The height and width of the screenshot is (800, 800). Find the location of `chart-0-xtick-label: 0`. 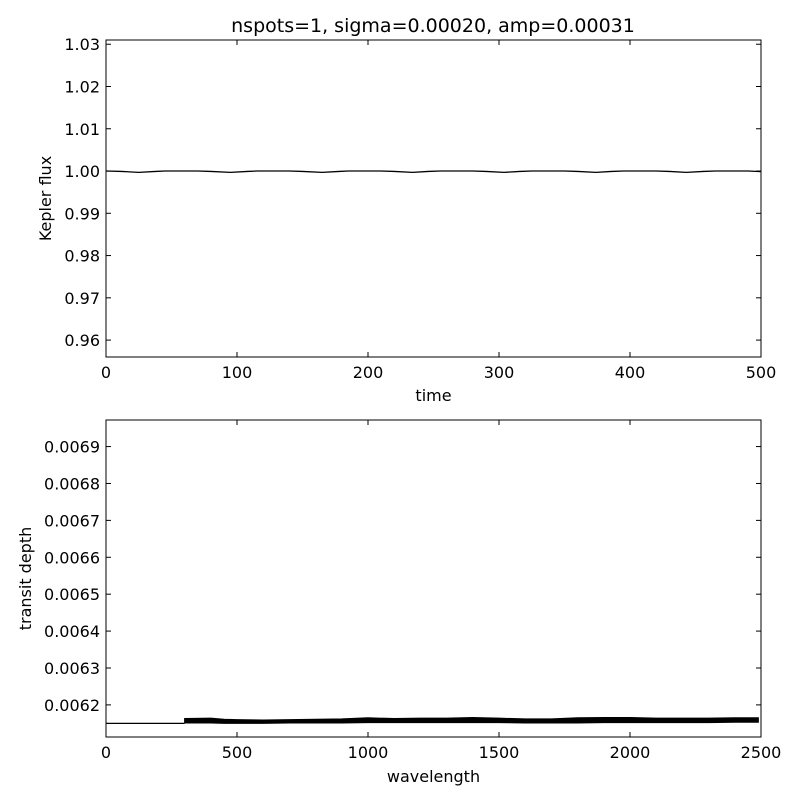

chart-0-xtick-label: 0 is located at coordinates (106, 372).